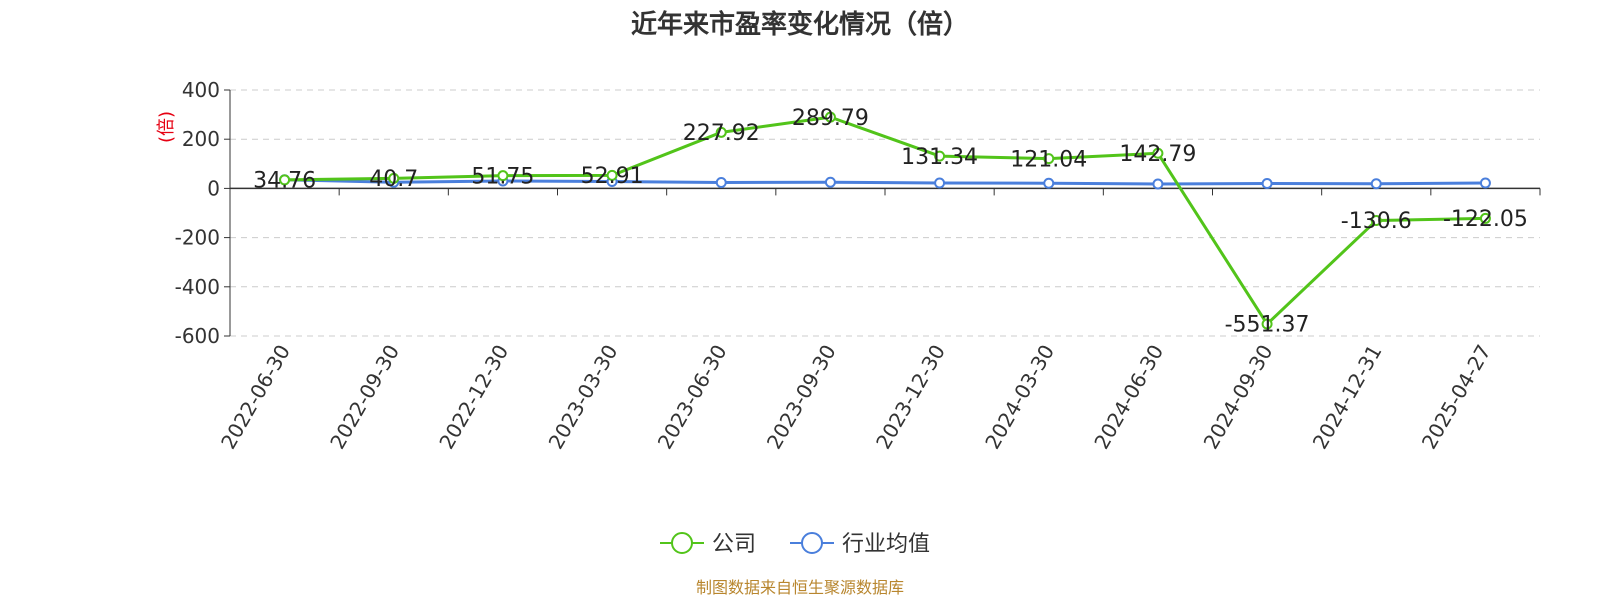 This screenshot has width=1600, height=600. I want to click on legend-label: 公司, so click(734, 544).